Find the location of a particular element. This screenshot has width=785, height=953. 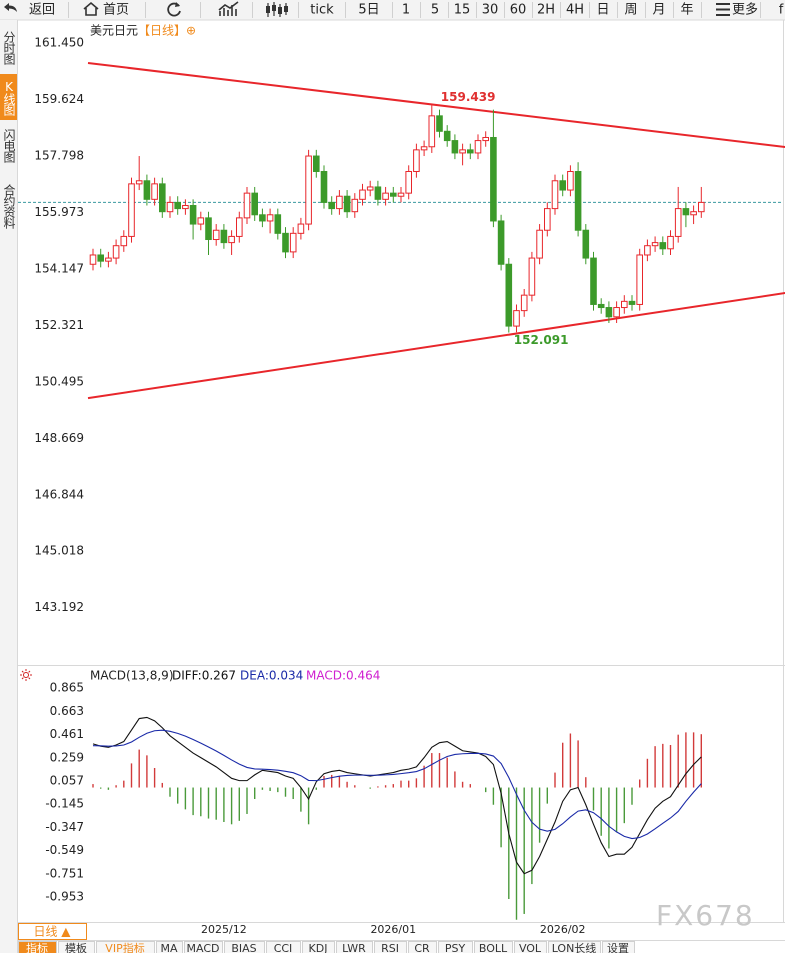

toolbar-button: 更多 is located at coordinates (745, 10).